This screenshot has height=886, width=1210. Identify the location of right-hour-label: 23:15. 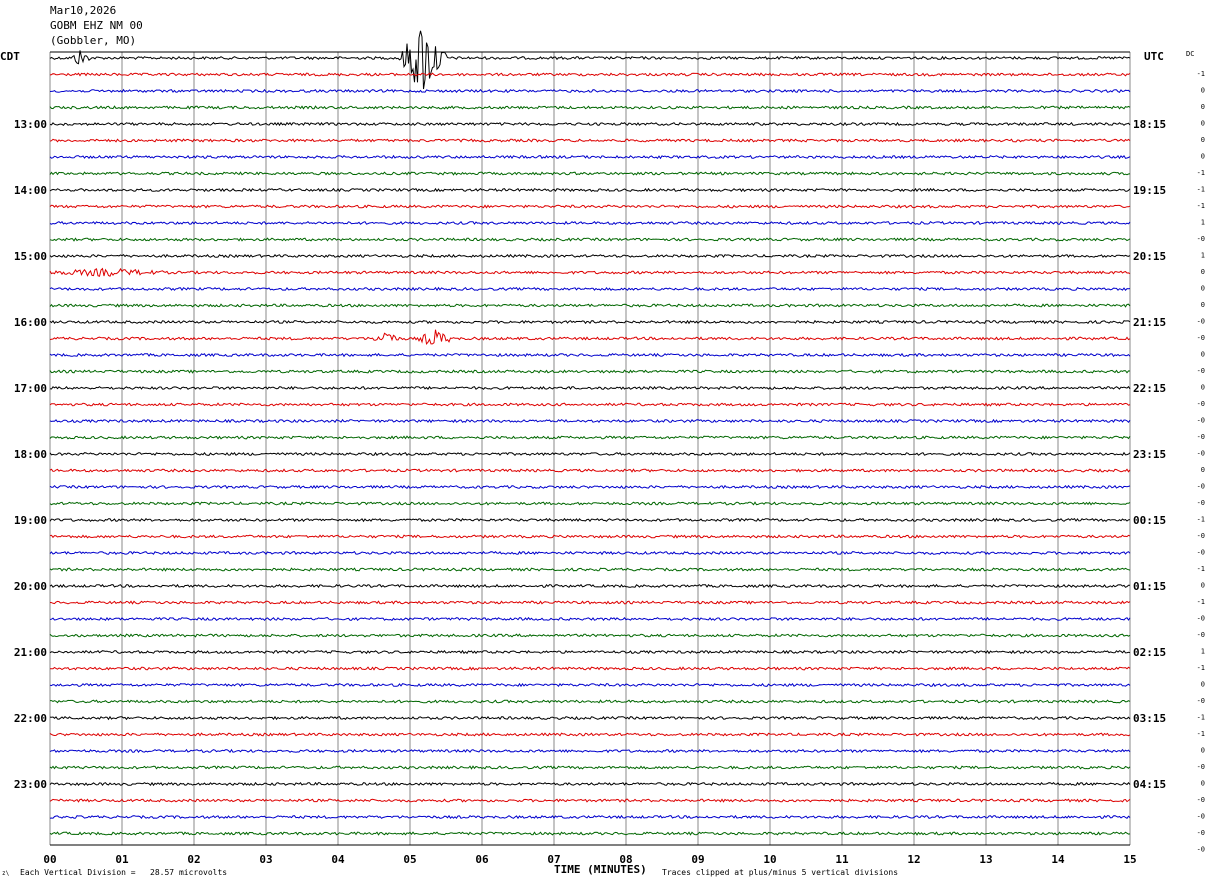
(1149, 454).